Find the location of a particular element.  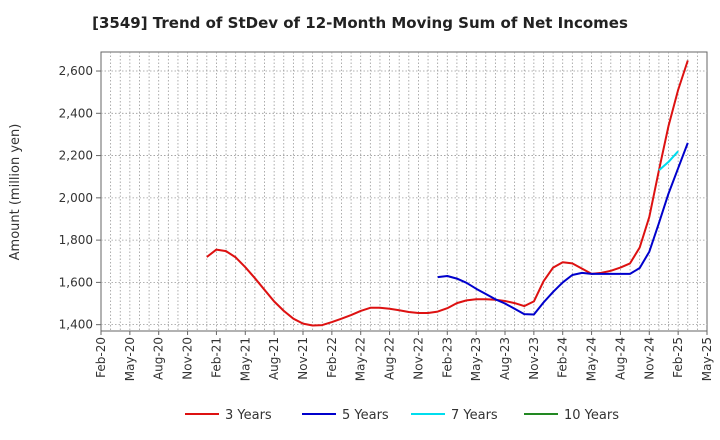

x-tick-label: Nov-21 is located at coordinates (303, 358).